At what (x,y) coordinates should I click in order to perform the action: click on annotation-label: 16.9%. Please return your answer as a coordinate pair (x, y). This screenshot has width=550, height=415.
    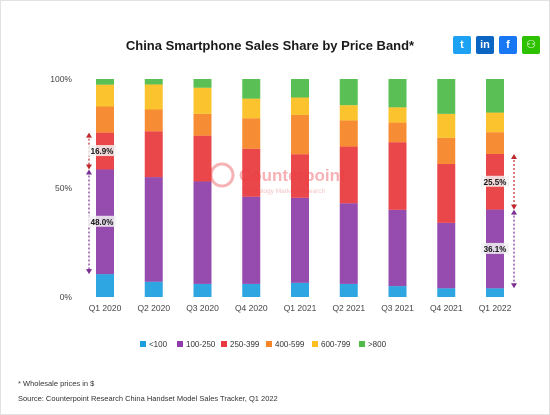
    Looking at the image, I should click on (102, 151).